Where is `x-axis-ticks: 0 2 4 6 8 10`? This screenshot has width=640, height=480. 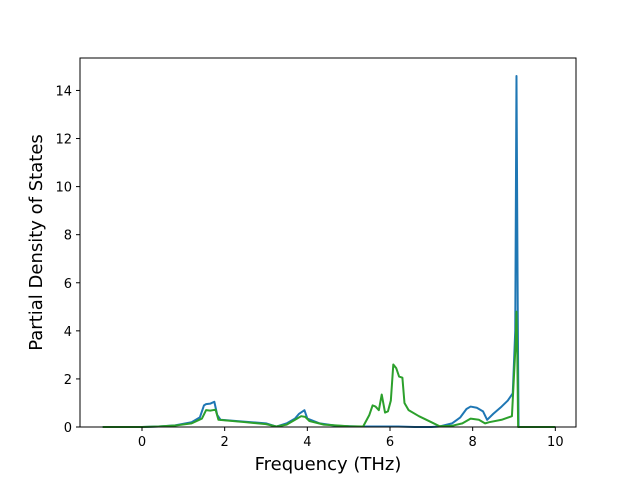 x-axis-ticks: 0 2 4 6 8 10 is located at coordinates (351, 438).